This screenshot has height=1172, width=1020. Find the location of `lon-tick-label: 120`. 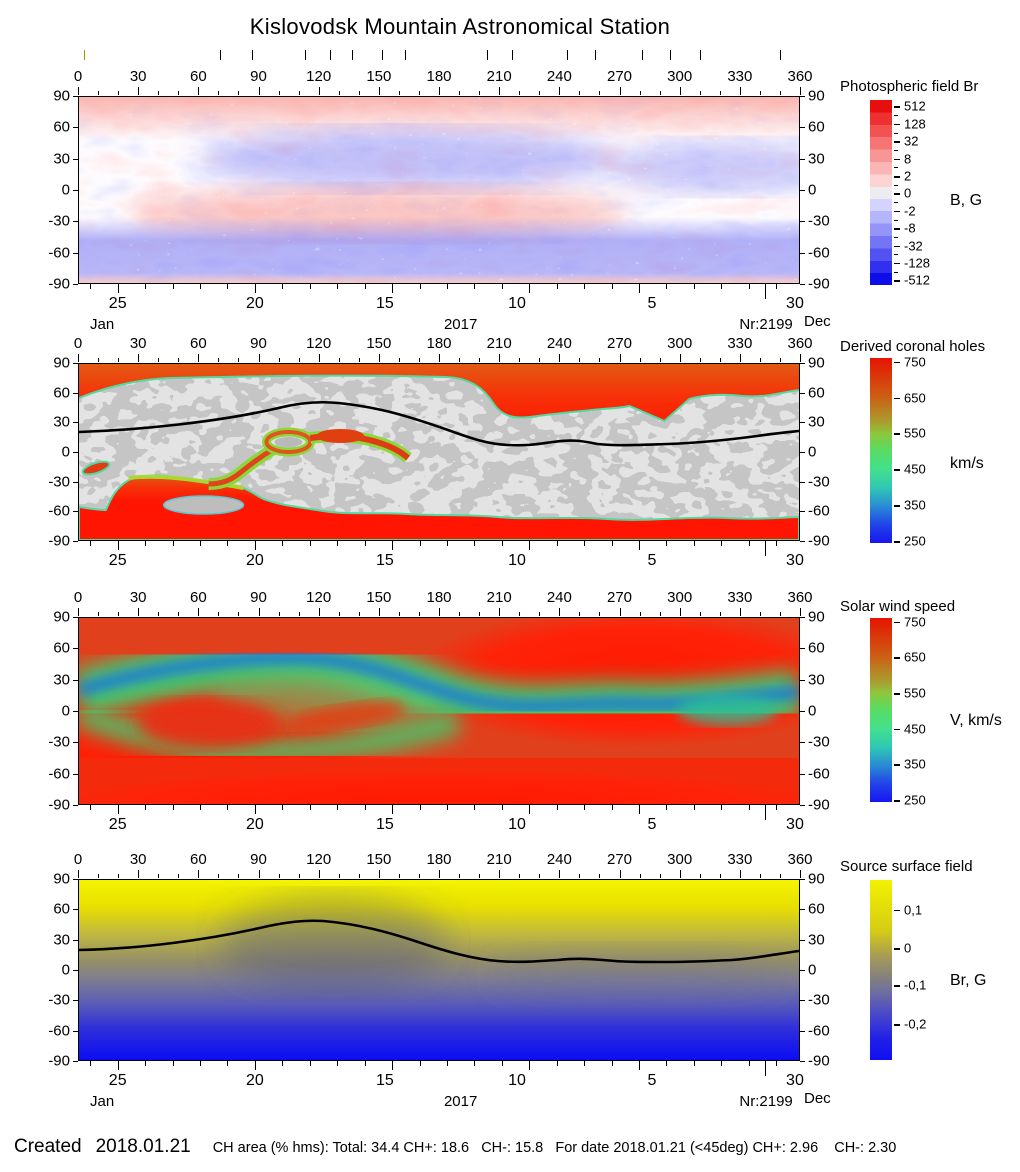

lon-tick-label: 120 is located at coordinates (319, 597).